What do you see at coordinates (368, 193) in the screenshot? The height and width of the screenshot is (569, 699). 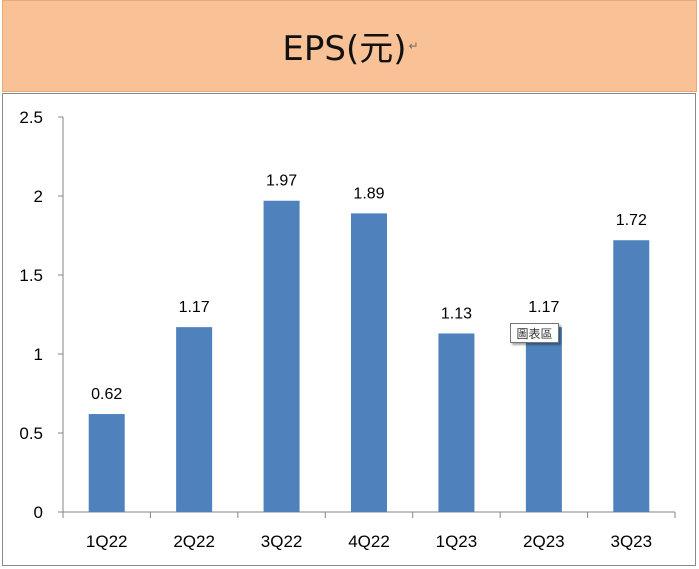 I see `data-label: 1.89` at bounding box center [368, 193].